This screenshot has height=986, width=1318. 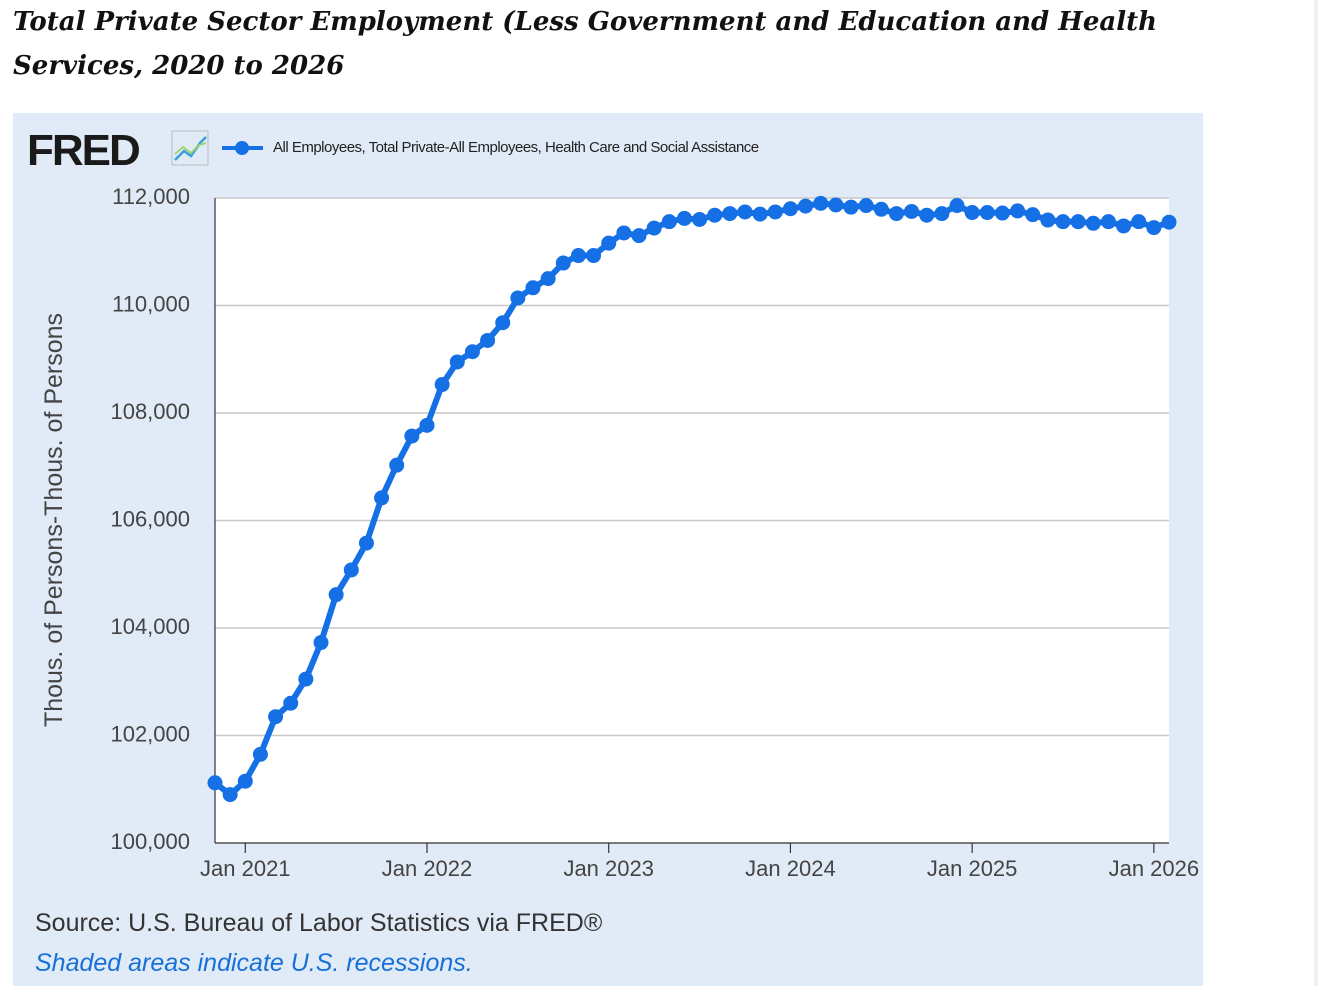 I want to click on x-tick-label: Jan 2024, so click(x=790, y=868).